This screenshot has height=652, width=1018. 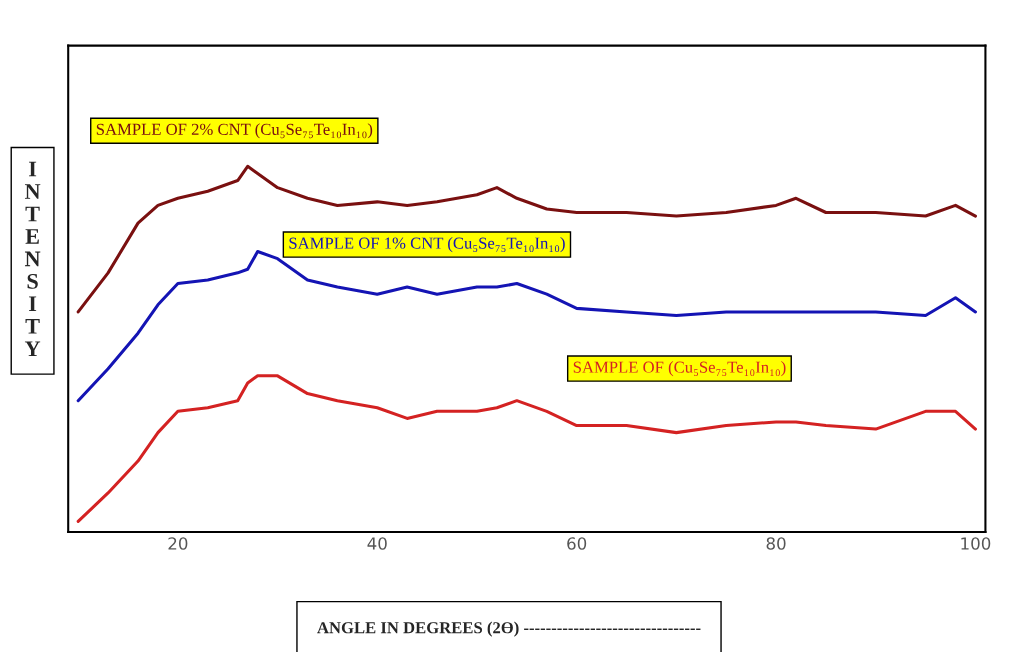 What do you see at coordinates (577, 543) in the screenshot?
I see `x-tick-label: 60` at bounding box center [577, 543].